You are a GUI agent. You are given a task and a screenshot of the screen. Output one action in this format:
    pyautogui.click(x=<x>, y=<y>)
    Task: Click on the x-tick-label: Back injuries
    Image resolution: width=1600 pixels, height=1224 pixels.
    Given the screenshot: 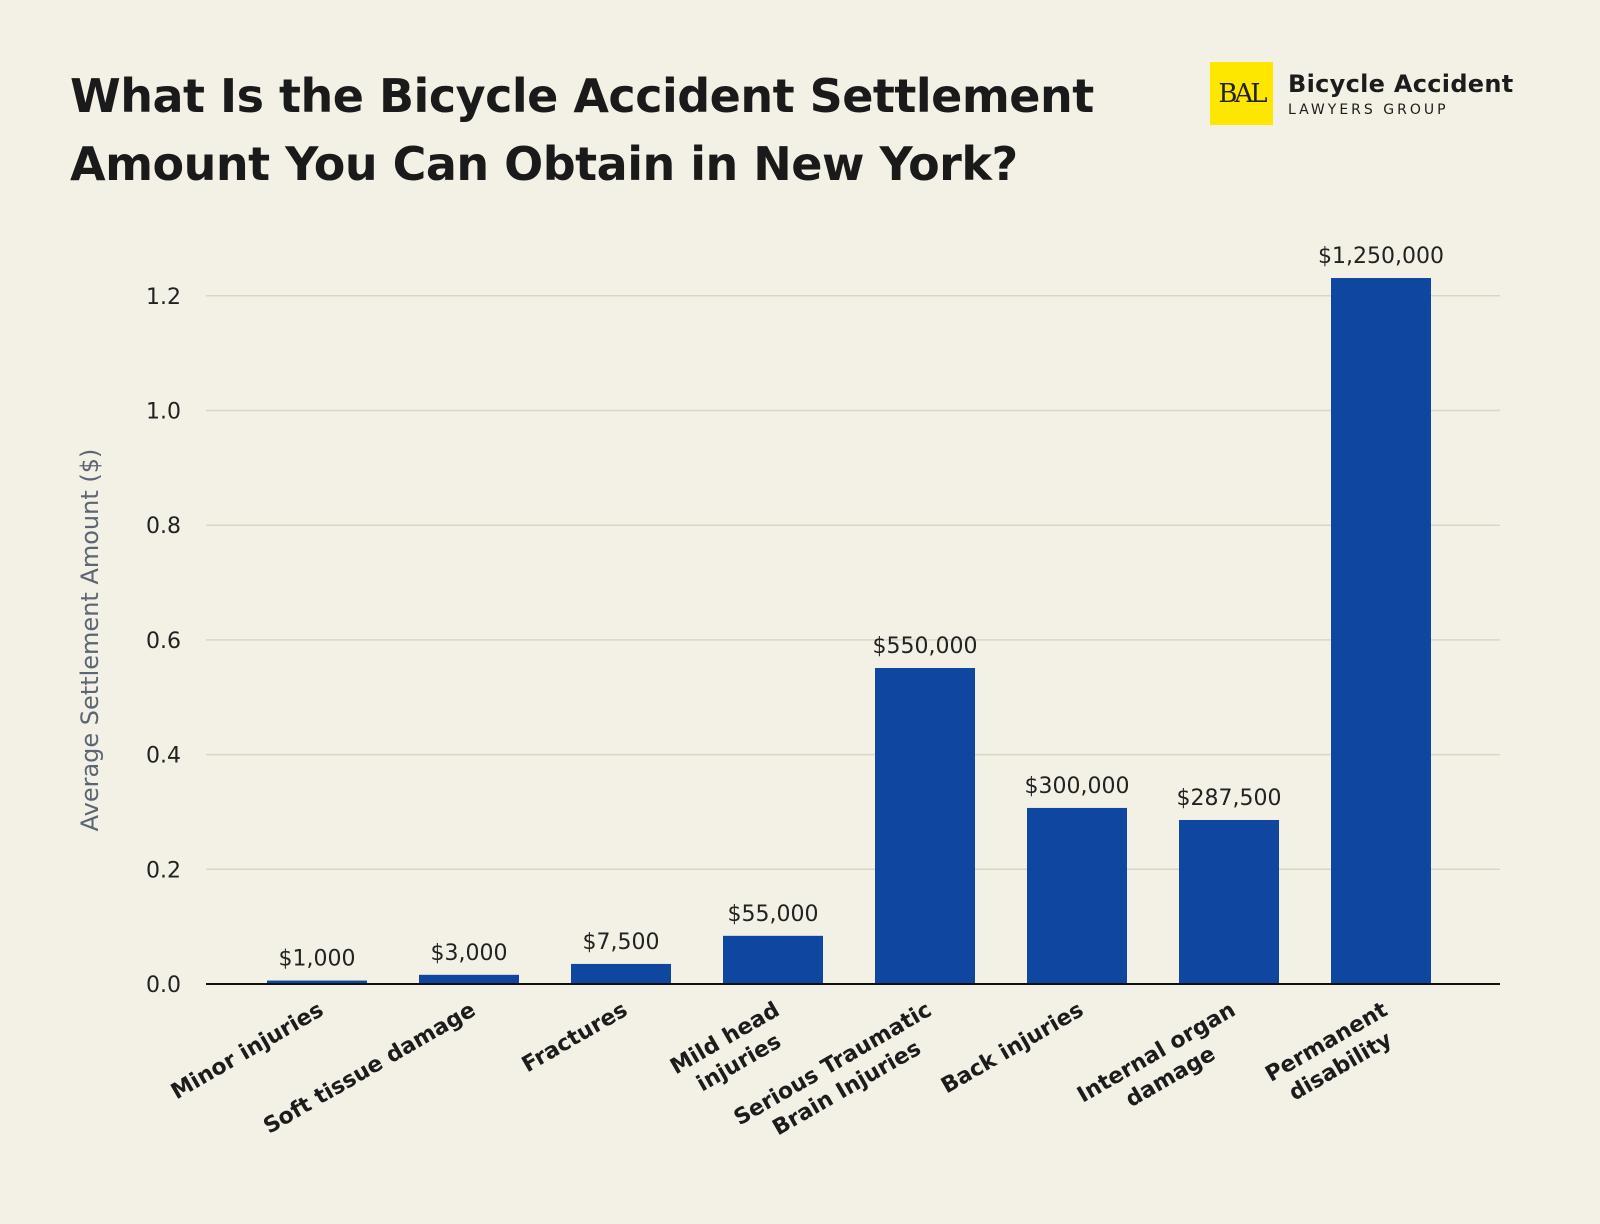 What is the action you would take?
    pyautogui.click(x=1012, y=1049)
    